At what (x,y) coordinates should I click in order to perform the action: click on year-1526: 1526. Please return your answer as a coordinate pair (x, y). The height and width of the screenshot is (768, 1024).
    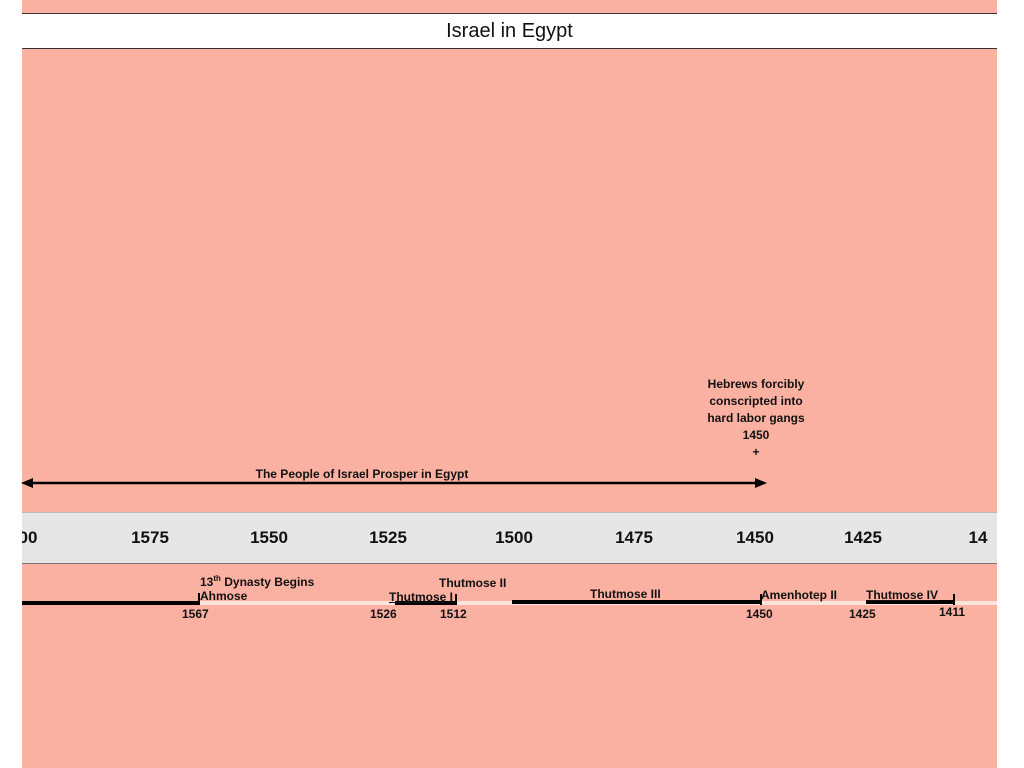
    Looking at the image, I should click on (383, 614).